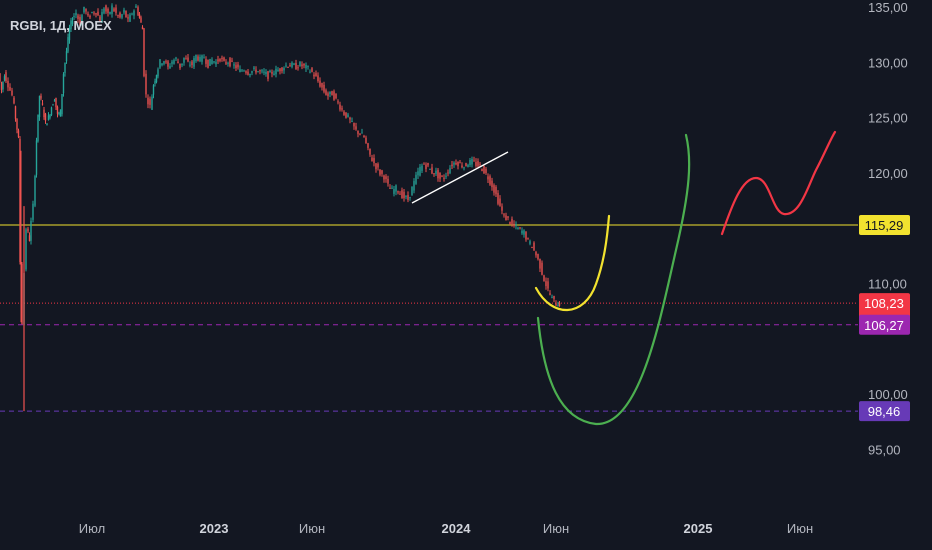 This screenshot has width=932, height=550. What do you see at coordinates (613, 279) in the screenshot?
I see `green-arc` at bounding box center [613, 279].